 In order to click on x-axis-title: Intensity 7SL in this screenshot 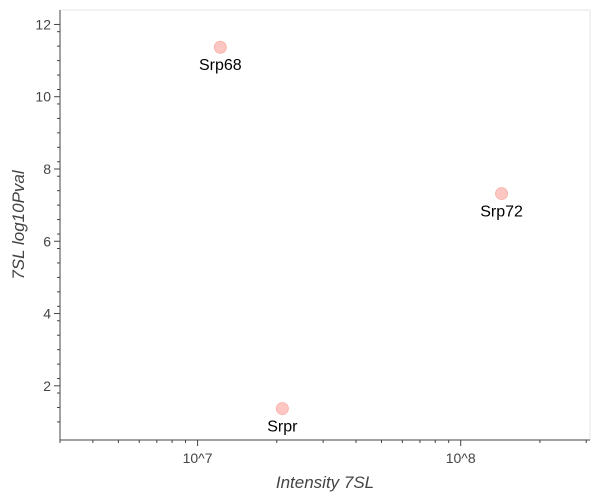, I will do `click(325, 482)`.